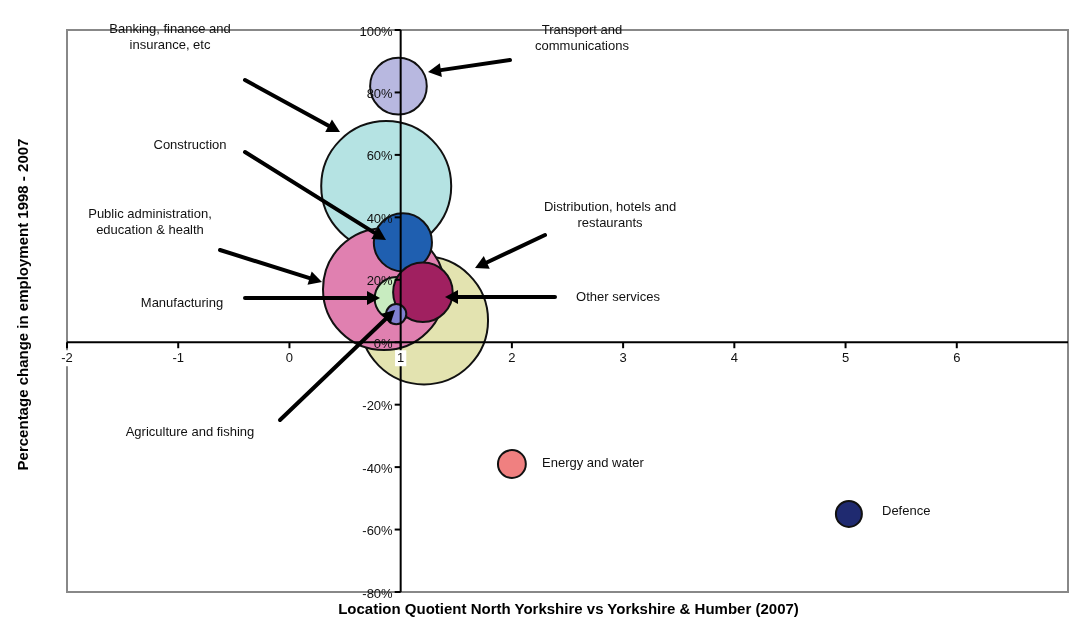 The image size is (1070, 635). I want to click on annotation: Banking, finance and insurance, etc, so click(170, 37).